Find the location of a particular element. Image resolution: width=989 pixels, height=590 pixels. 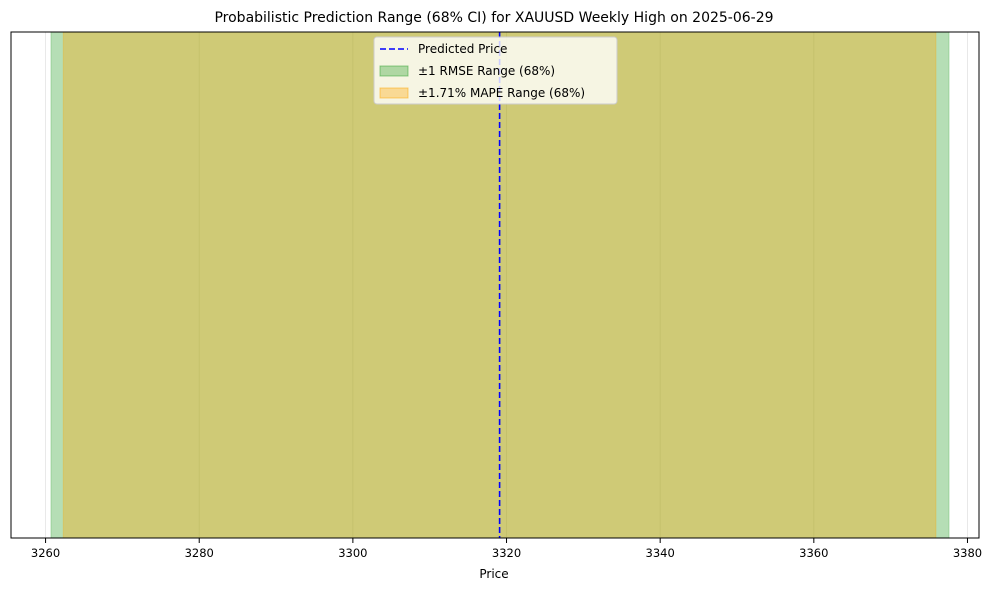

x-tick-label: 3320 is located at coordinates (506, 553).